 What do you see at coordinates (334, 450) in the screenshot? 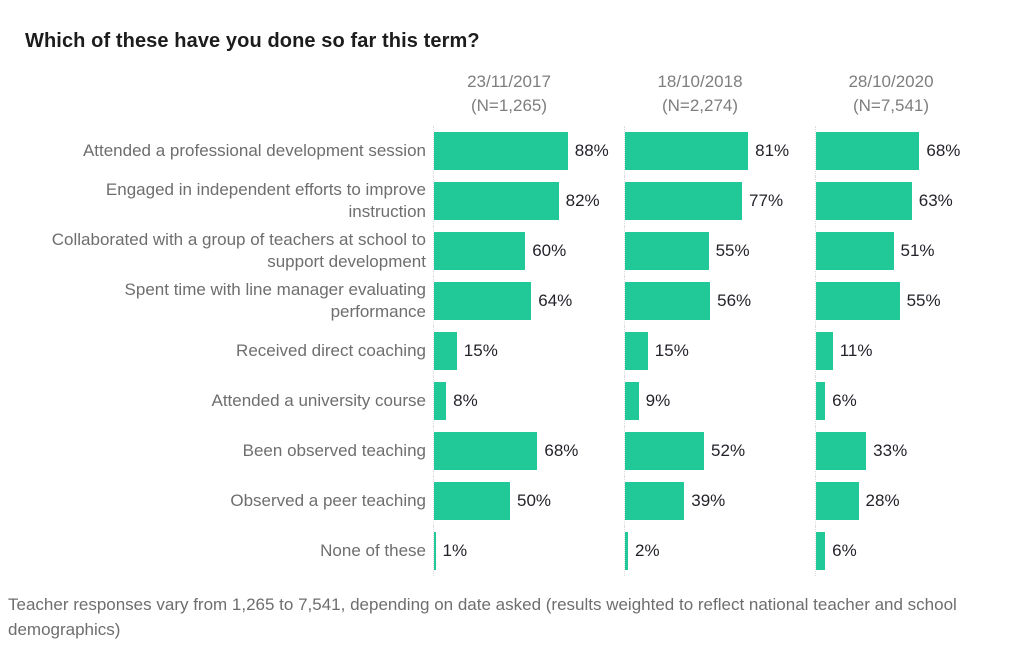
I see `category-label-text: Been observed teaching` at bounding box center [334, 450].